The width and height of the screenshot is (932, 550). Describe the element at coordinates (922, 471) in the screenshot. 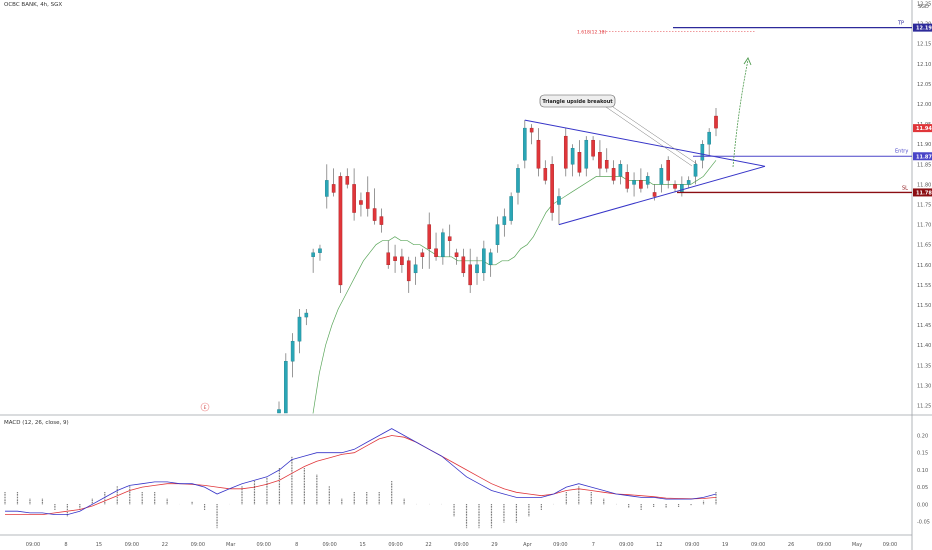

I see `macd-tick-label: 0.10` at that location.